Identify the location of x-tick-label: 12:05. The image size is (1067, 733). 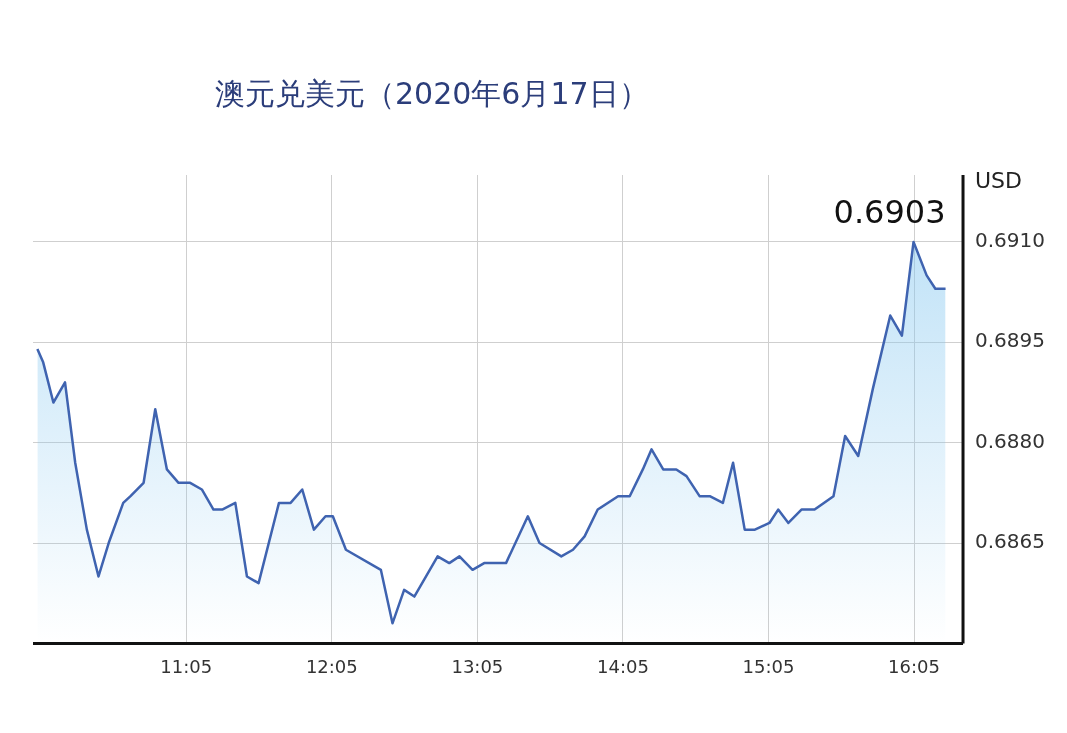
(331, 666).